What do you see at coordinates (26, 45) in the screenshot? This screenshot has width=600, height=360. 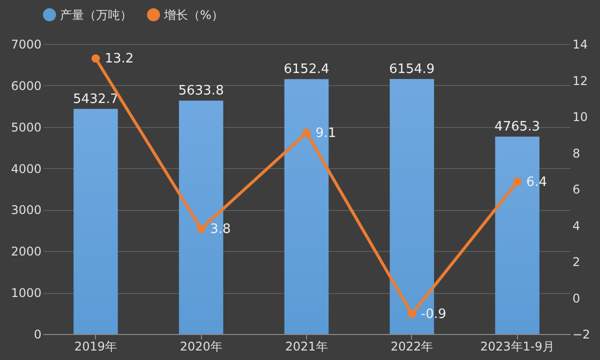 I see `y-tick-label: 7000` at bounding box center [26, 45].